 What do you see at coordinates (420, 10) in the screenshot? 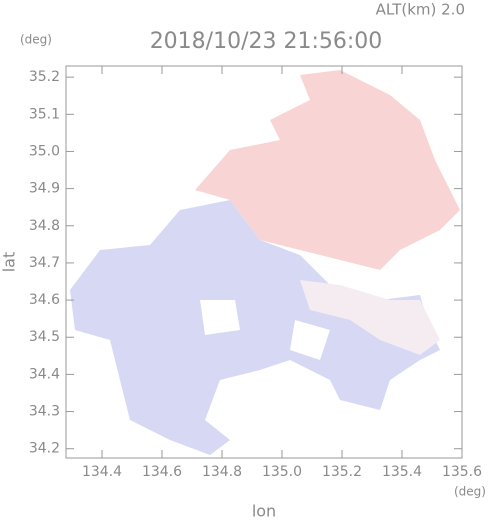
I see `altitude-label: ALT(km) 2.0` at bounding box center [420, 10].